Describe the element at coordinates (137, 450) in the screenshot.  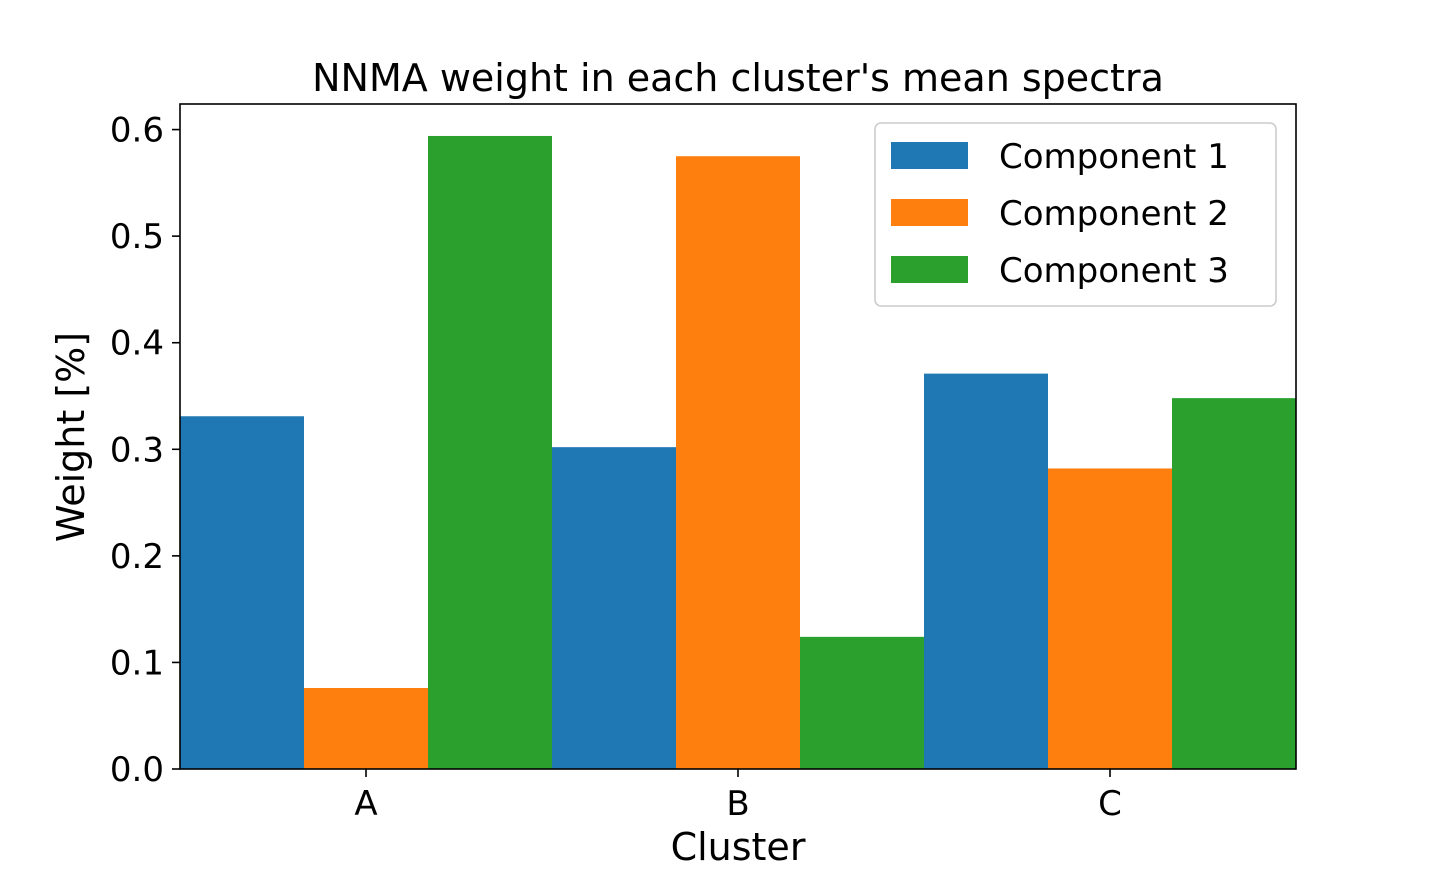
I see `y-tick-label: 0.3` at that location.